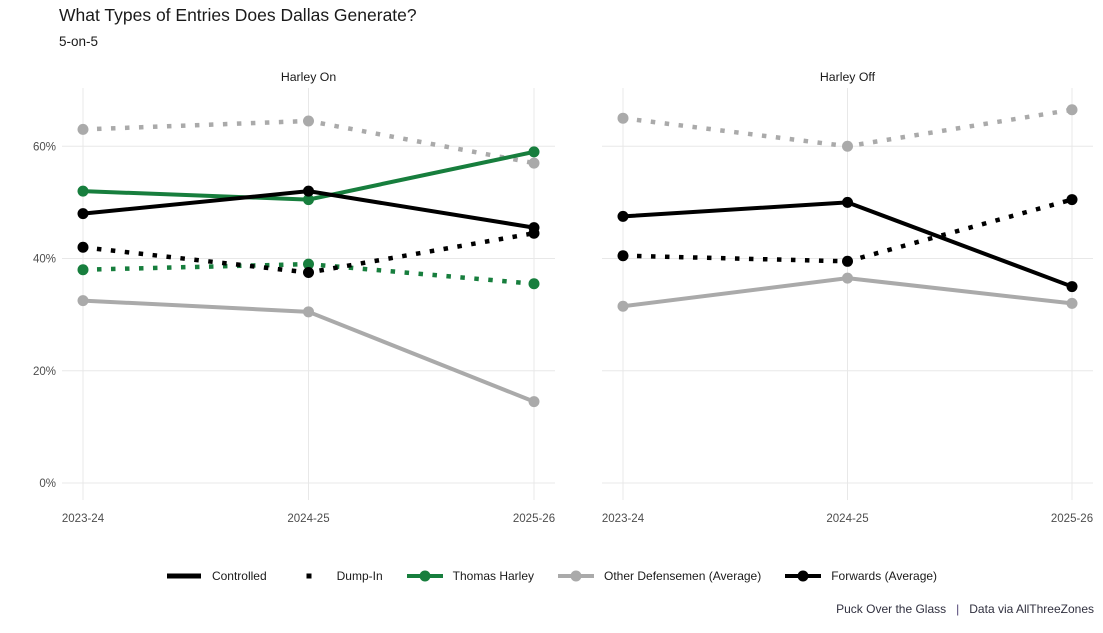 The image size is (1103, 633). What do you see at coordinates (308, 176) in the screenshot?
I see `series-thomas-harley-controlled` at bounding box center [308, 176].